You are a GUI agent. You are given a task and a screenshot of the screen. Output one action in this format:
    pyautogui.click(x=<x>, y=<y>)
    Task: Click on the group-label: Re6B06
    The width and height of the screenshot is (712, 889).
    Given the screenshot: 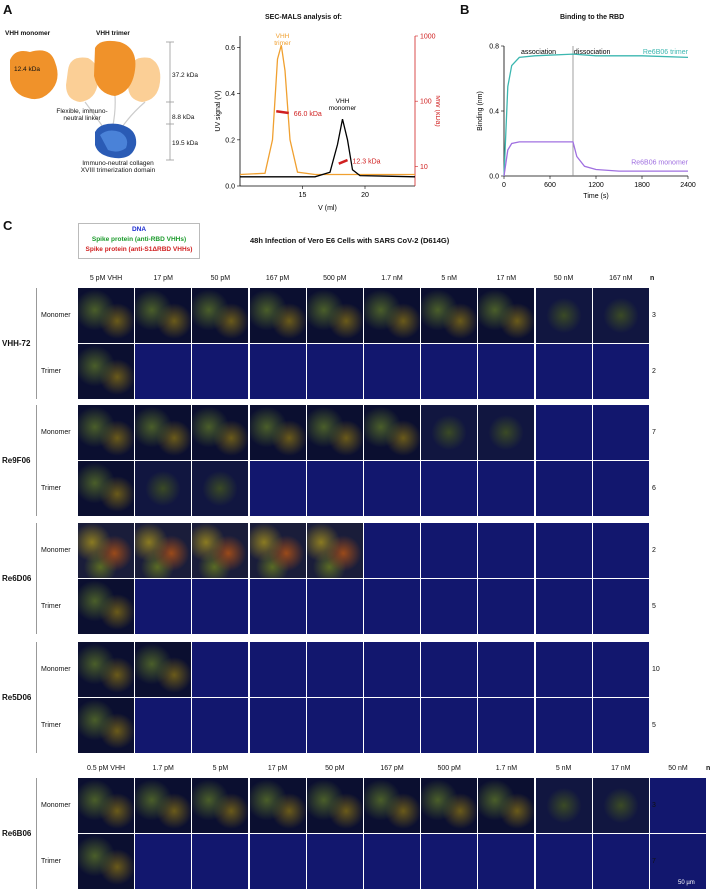 What is the action you would take?
    pyautogui.click(x=17, y=833)
    